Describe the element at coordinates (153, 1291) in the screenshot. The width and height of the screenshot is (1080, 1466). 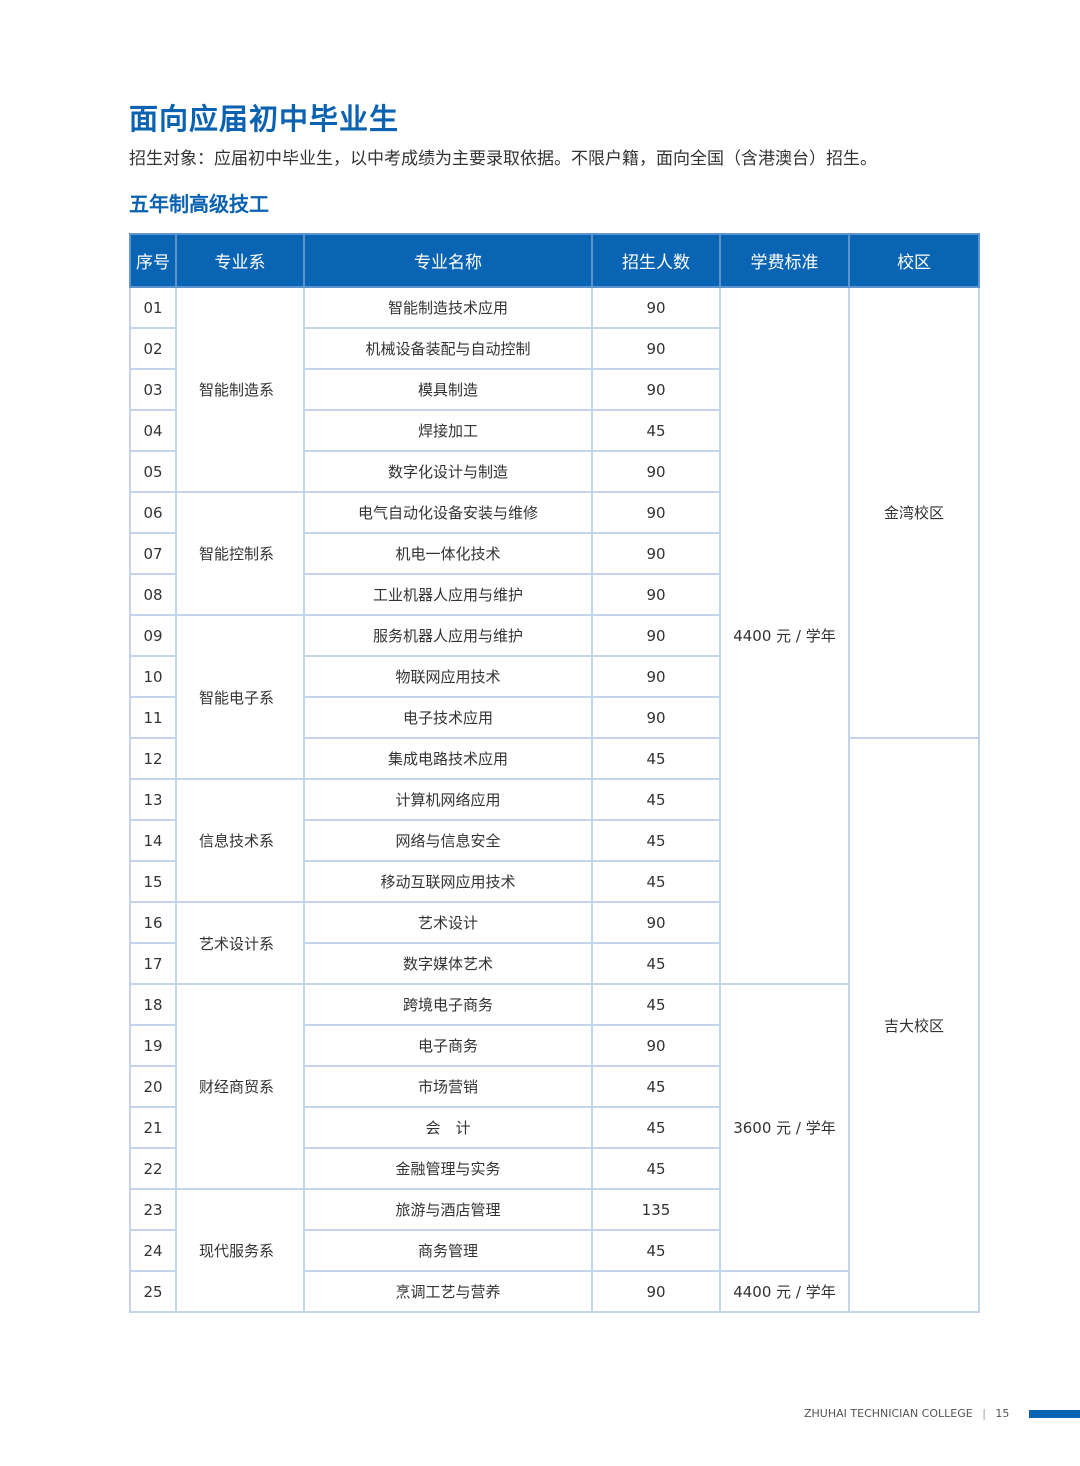
I see `row-number: 25` at that location.